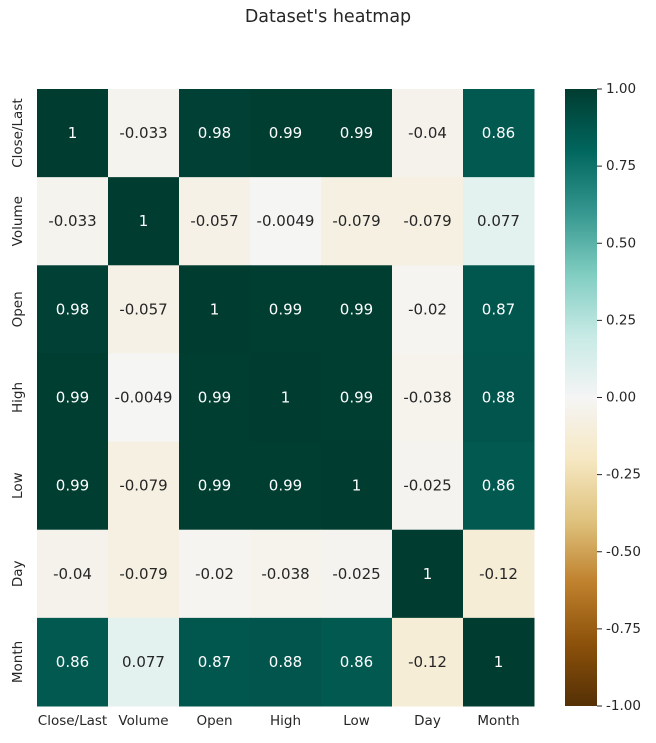 The width and height of the screenshot is (656, 743). I want to click on y-tick-label: Volume, so click(18, 221).